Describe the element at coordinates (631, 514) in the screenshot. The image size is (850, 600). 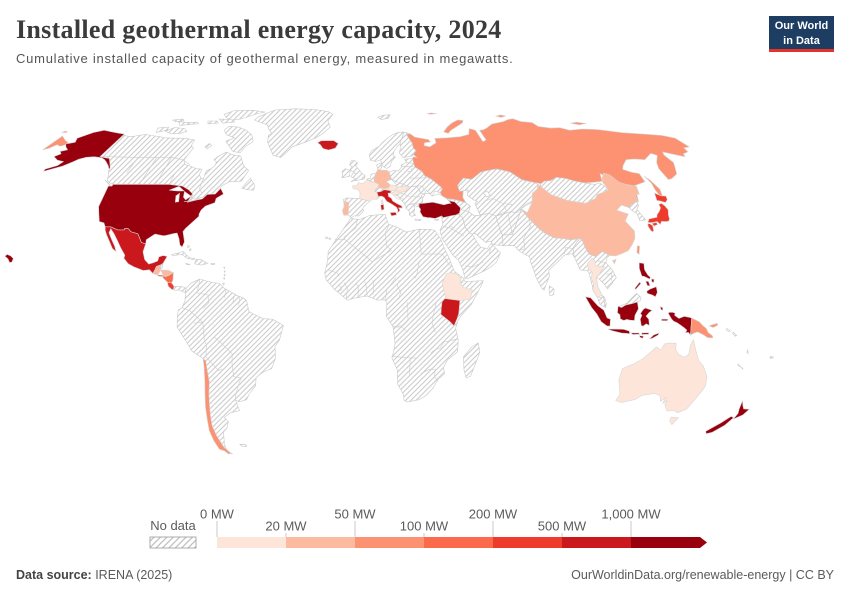
I see `svg-text: 1,000 MW` at that location.